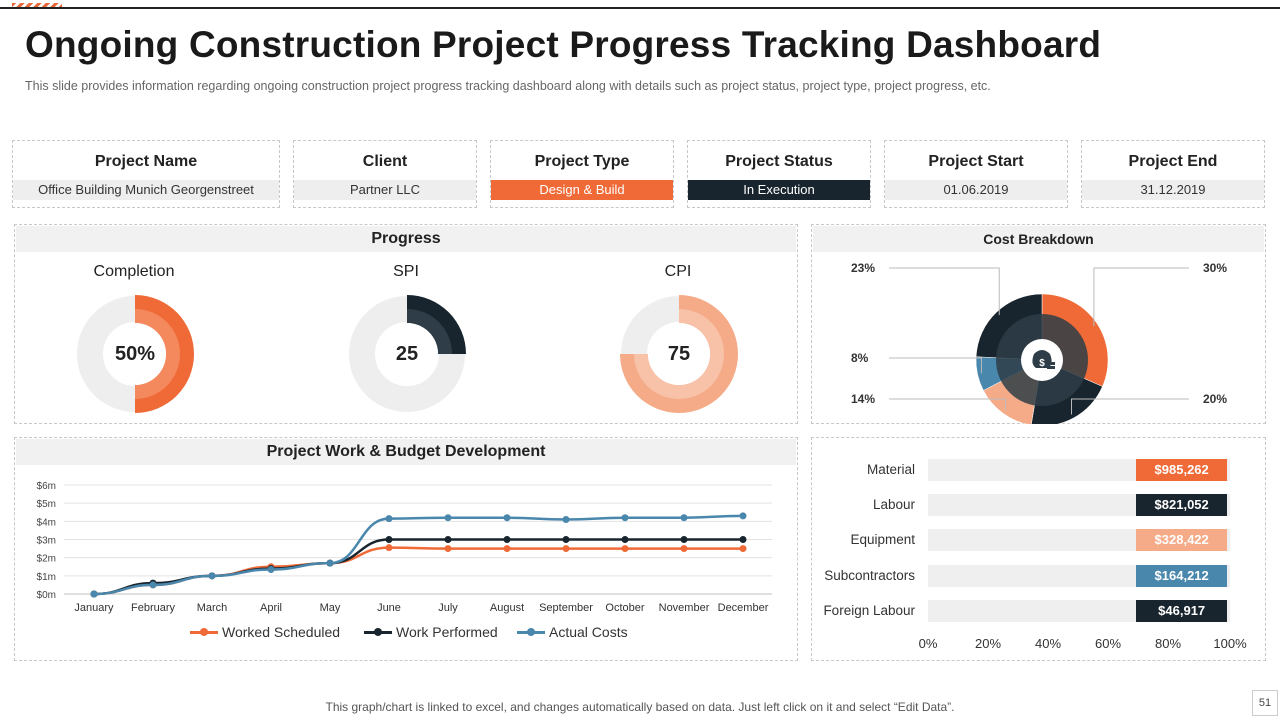 The image size is (1280, 720). I want to click on card-project-type: Project Type Design & Build, so click(582, 174).